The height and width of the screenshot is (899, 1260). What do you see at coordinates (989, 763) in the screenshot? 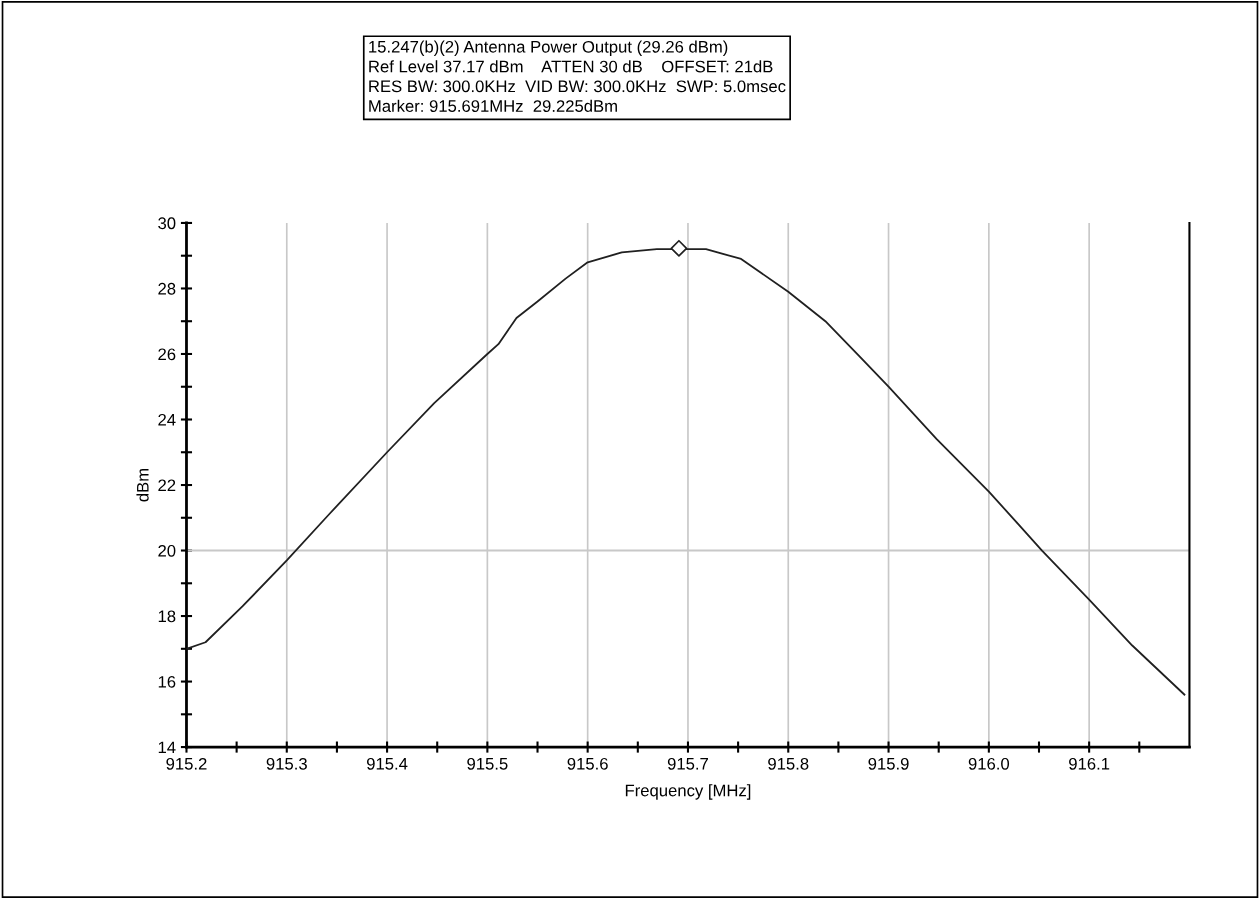
I see `x-tick-label: 916.0` at bounding box center [989, 763].